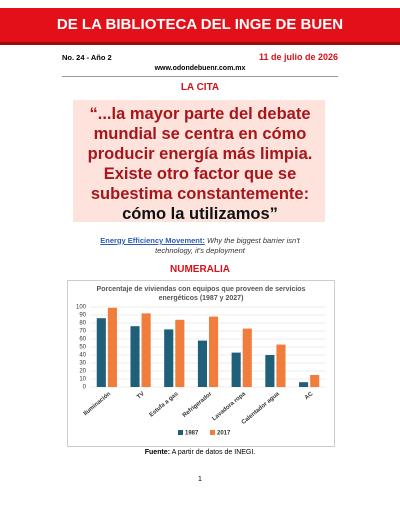  Describe the element at coordinates (200, 479) in the screenshot. I see `page-number: 1` at that location.